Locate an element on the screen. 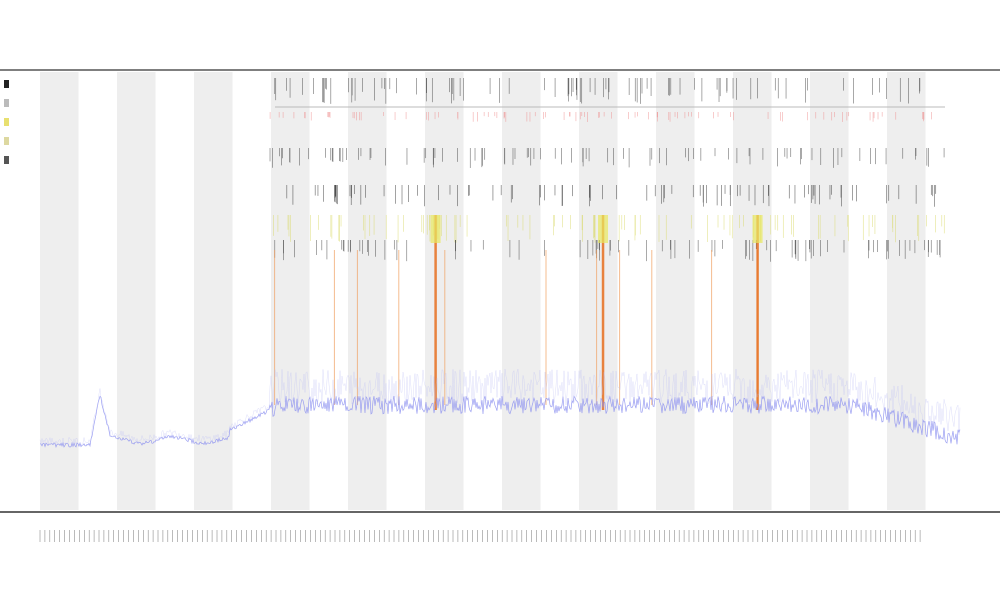 The width and height of the screenshot is (1000, 600). legend is located at coordinates (6, 122).